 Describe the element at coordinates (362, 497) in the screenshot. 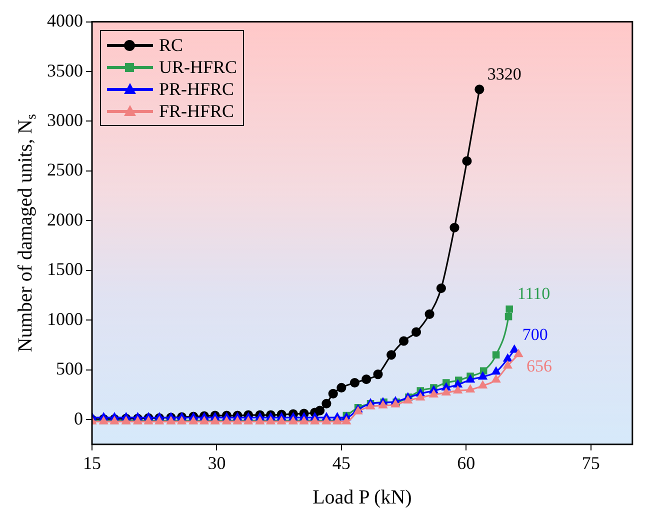

I see `x-axis-title: Load P (kN)` at that location.